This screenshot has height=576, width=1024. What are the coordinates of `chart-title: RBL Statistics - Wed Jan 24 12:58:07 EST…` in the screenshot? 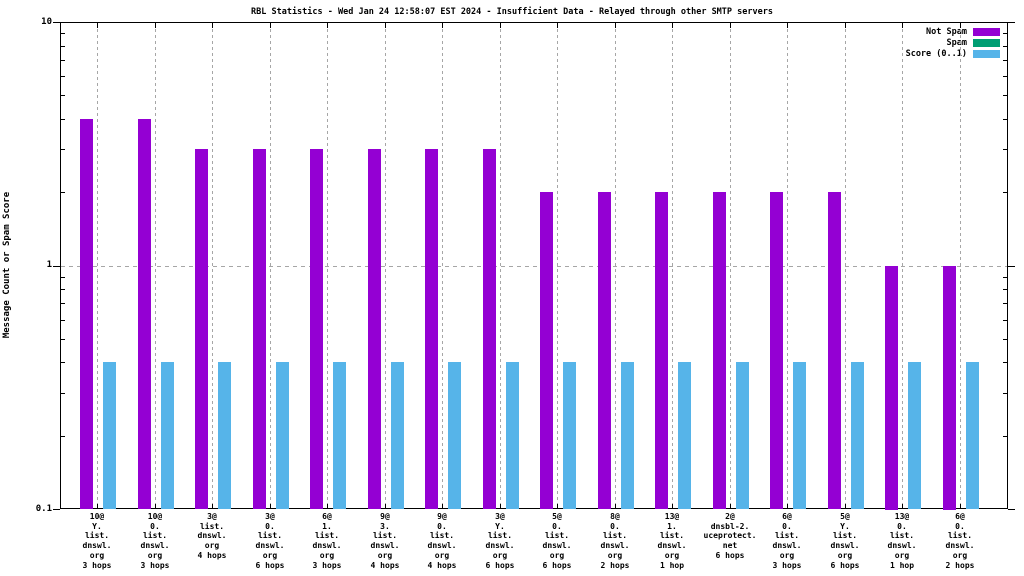 It's located at (512, 12).